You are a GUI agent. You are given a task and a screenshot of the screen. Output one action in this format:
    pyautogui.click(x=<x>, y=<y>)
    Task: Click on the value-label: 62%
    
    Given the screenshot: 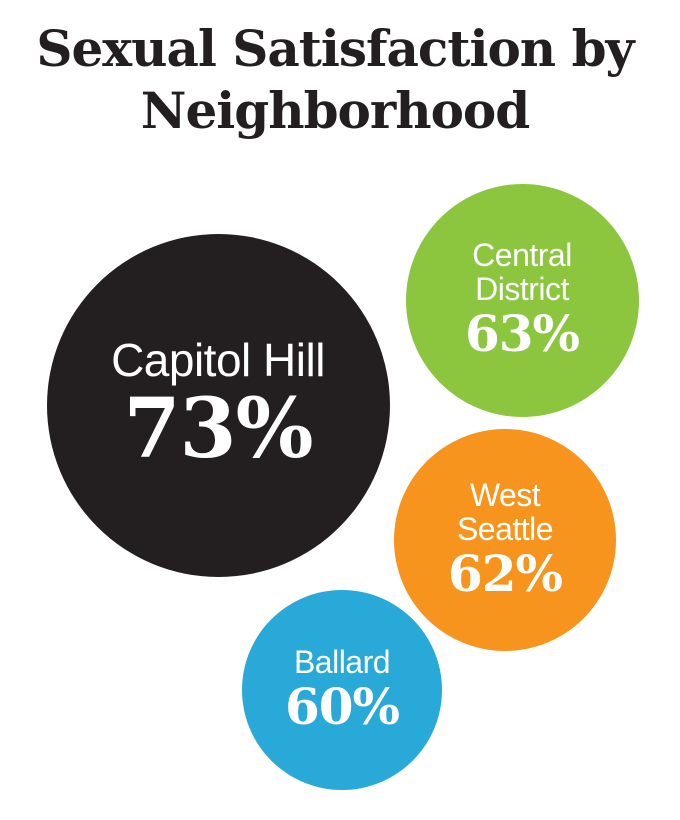 What is the action you would take?
    pyautogui.click(x=505, y=574)
    